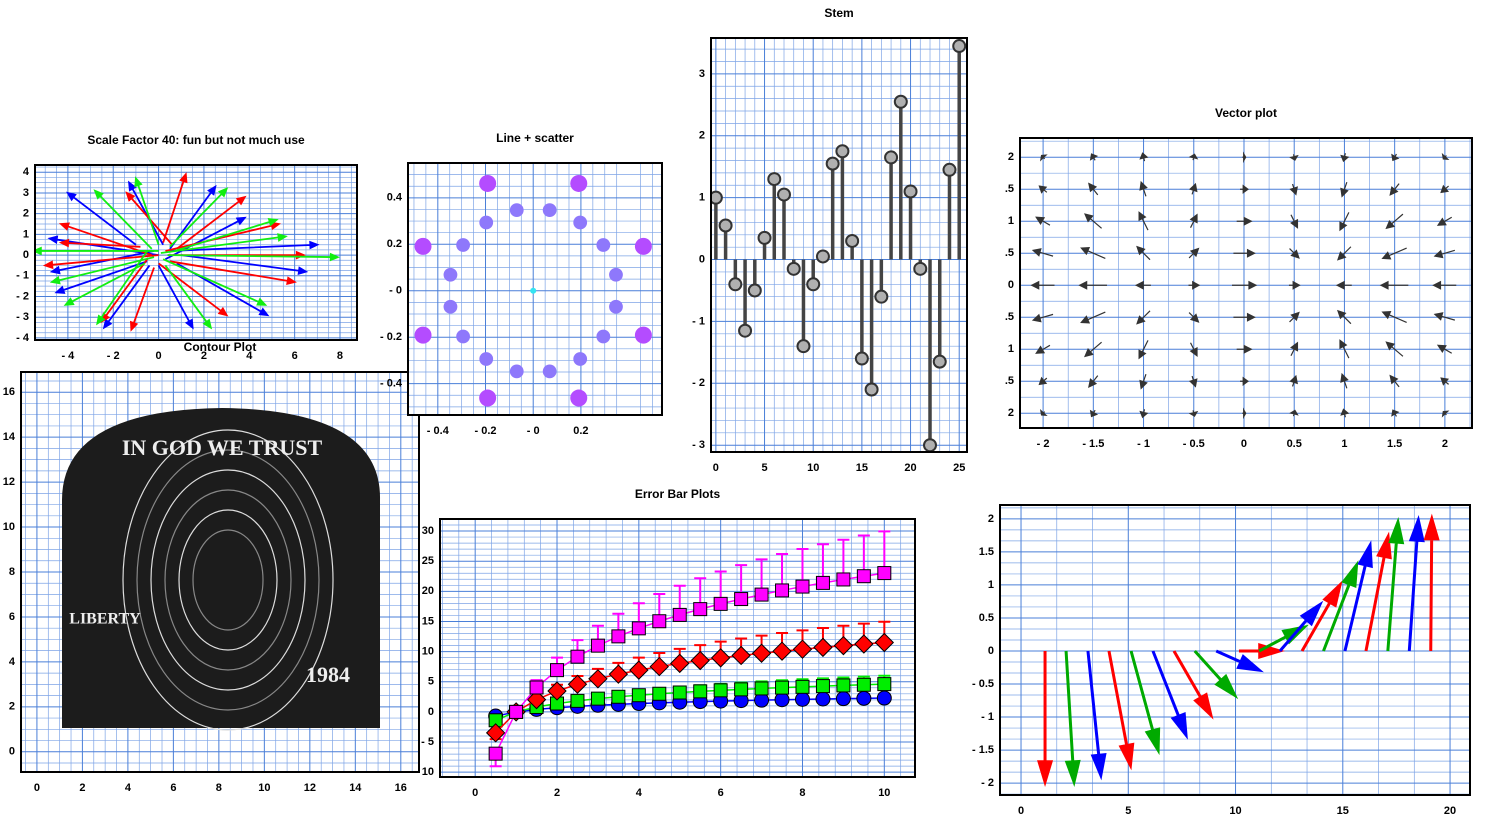  I want to click on x-tick-label: 0.5, so click(1294, 444).